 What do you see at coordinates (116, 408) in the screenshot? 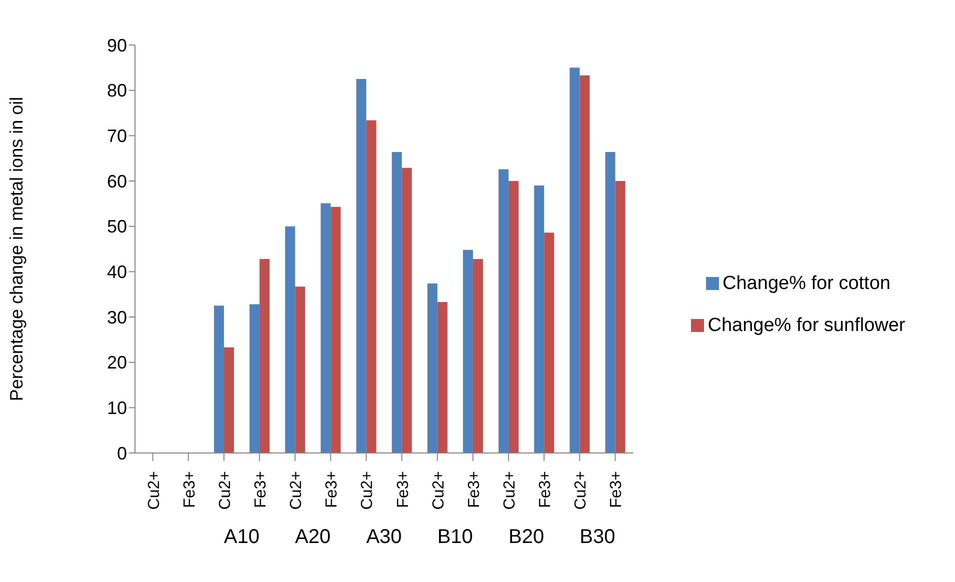
I see `y-tick-label: 10` at bounding box center [116, 408].